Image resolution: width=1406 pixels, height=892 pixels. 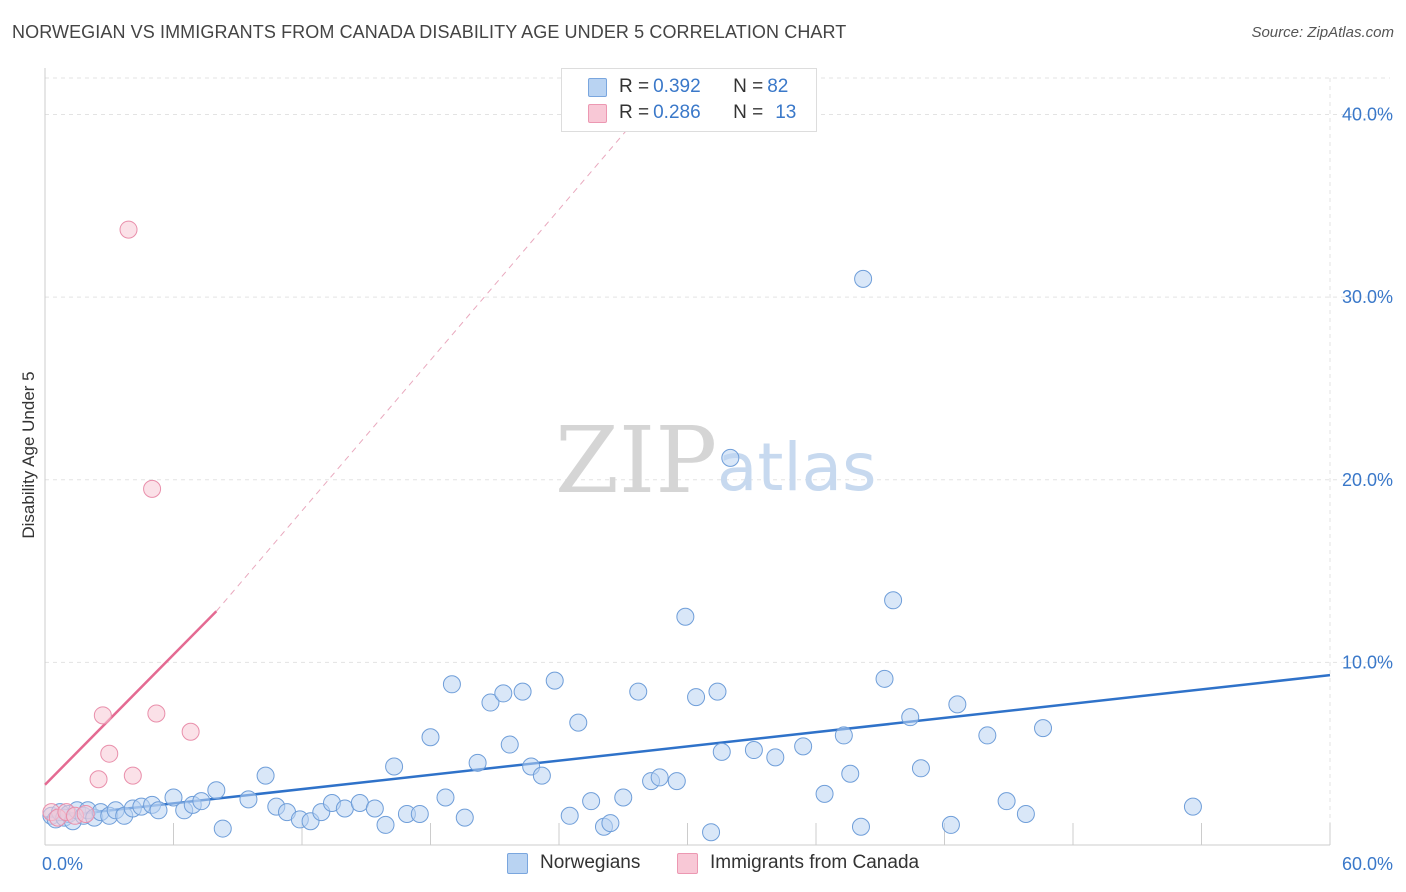 I want to click on legend-row-norwegians: R = 0.392 N = 82, so click(x=688, y=87).